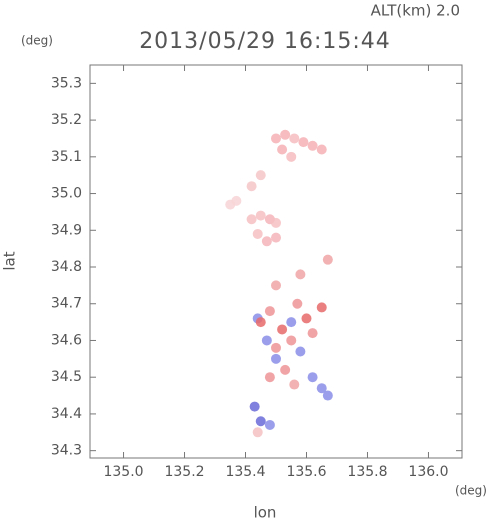  I want to click on x-tick-label: 135.8, so click(367, 472).